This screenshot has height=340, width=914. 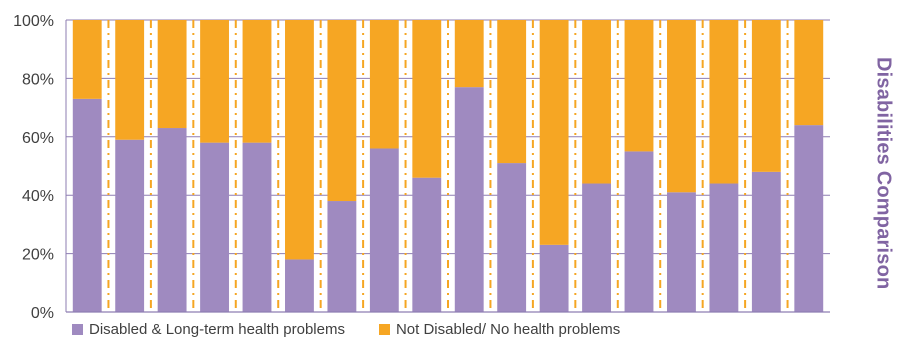 I want to click on legend-label-not-disabled: Not Disabled/ No health problems, so click(x=508, y=329).